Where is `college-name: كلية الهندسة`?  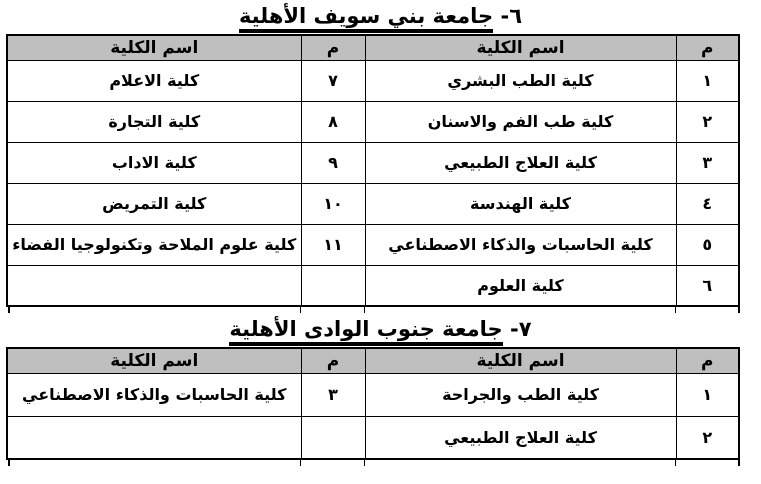
college-name: كلية الهندسة is located at coordinates (520, 203).